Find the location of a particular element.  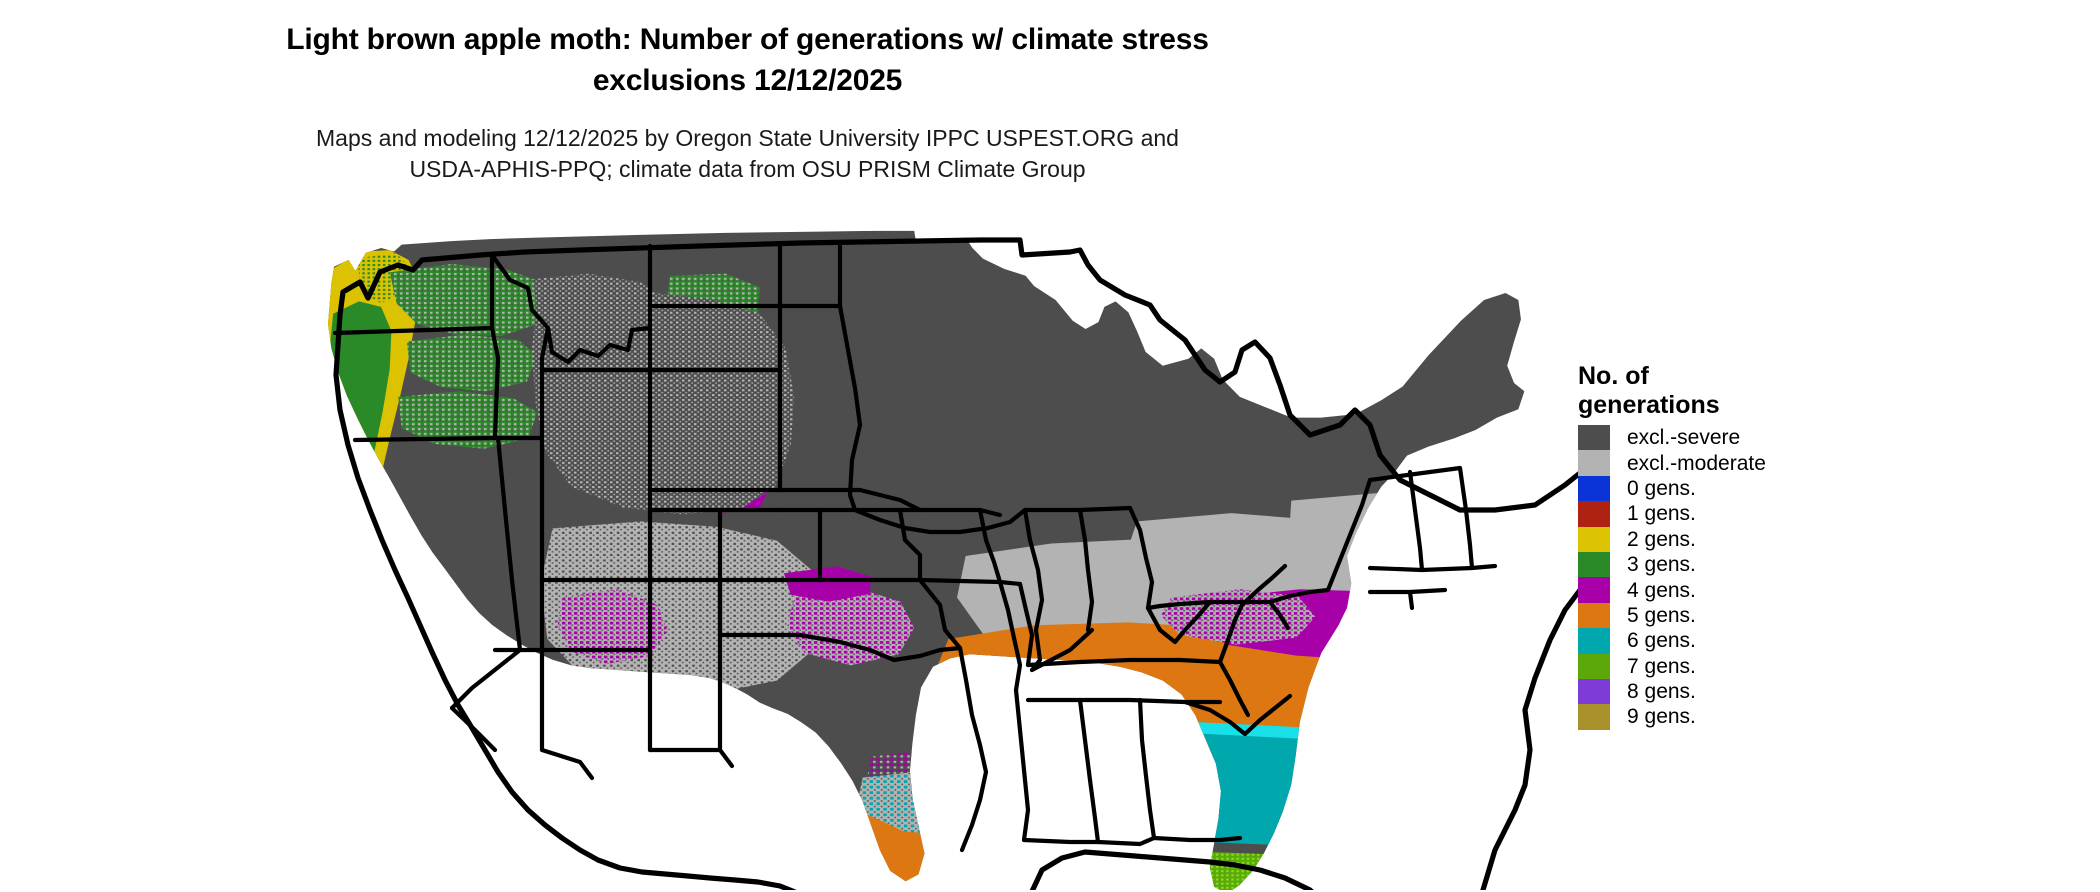

class-3gens-or-cascades is located at coordinates (468, 420).